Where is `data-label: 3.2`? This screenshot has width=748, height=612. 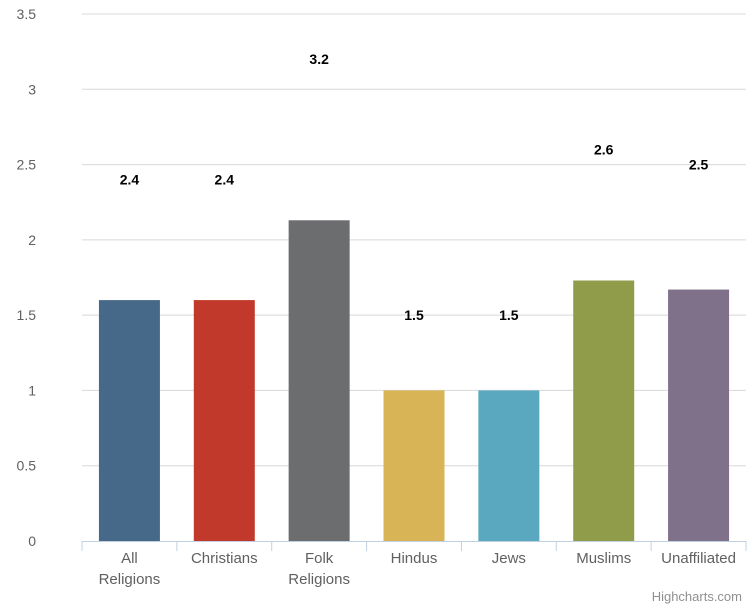
data-label: 3.2 is located at coordinates (319, 59).